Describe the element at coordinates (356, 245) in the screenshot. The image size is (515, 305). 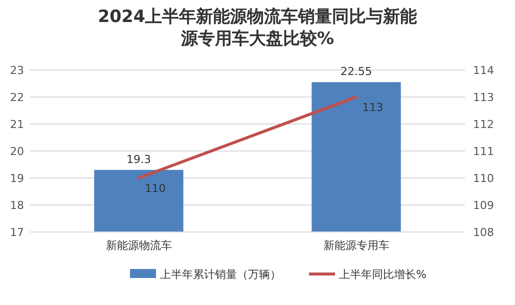
I see `x-tick-label: 新能源专用车` at that location.